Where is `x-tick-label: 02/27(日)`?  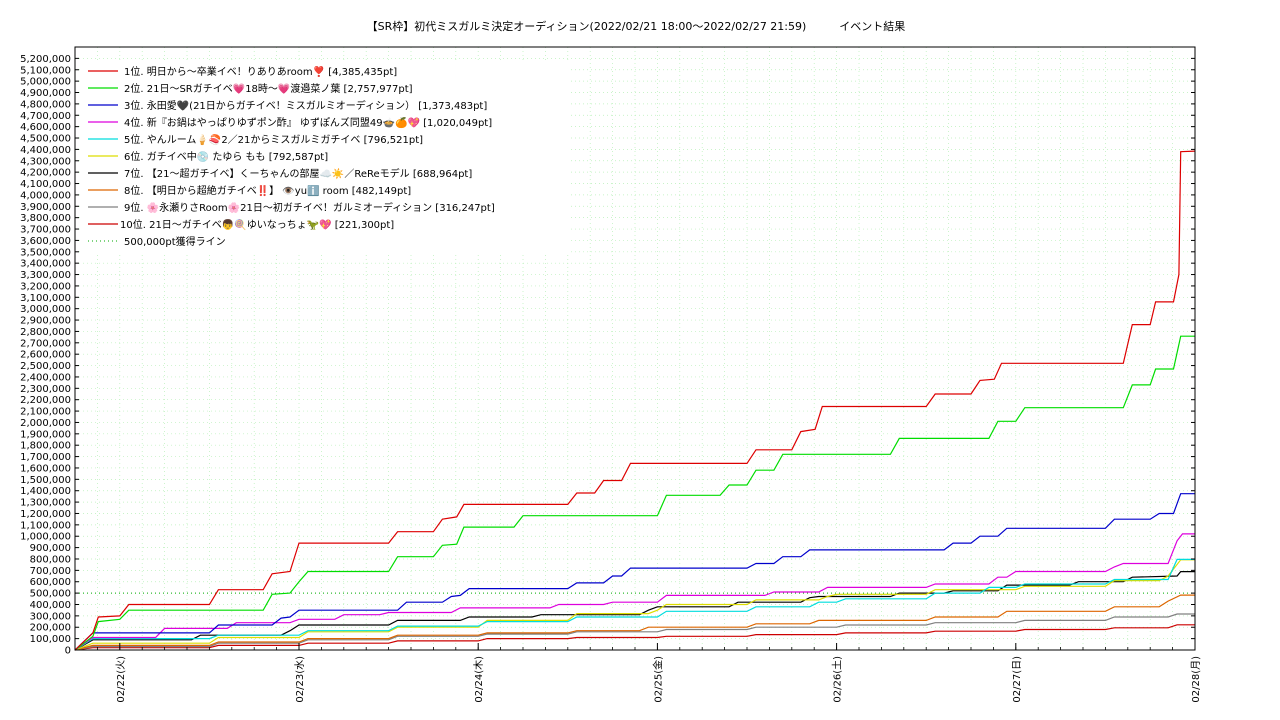
x-tick-label: 02/27(日) is located at coordinates (1017, 679).